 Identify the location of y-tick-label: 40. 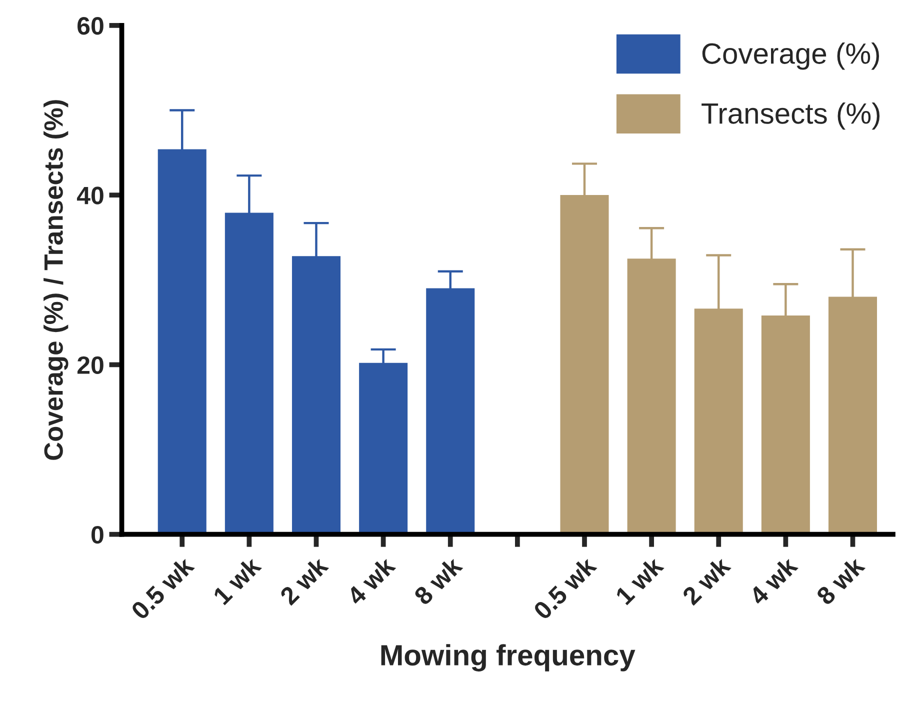
(90, 195).